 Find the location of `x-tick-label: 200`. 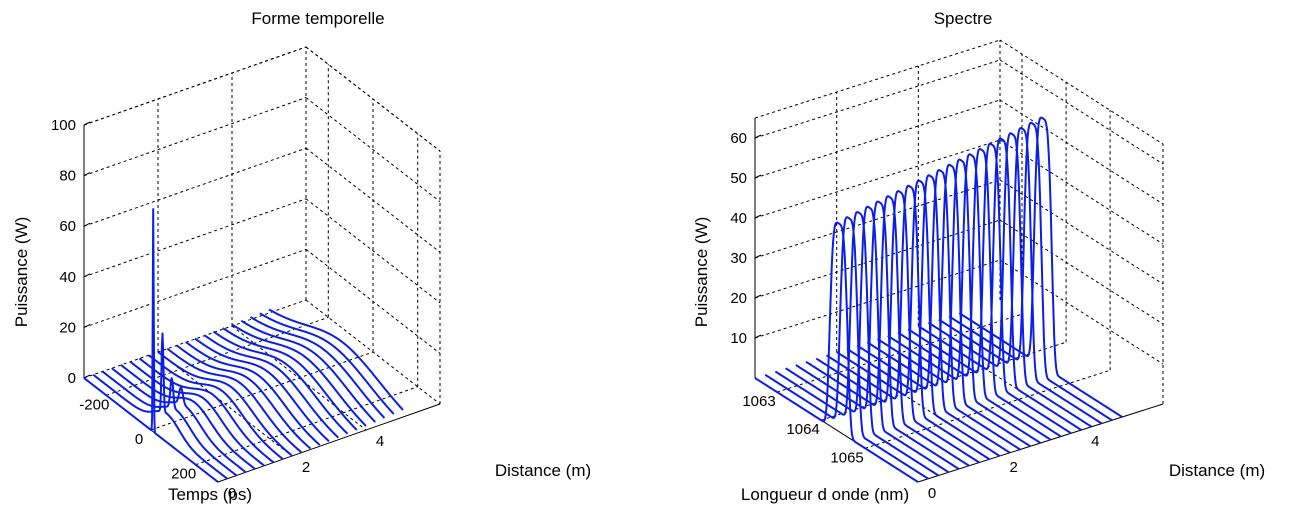

x-tick-label: 200 is located at coordinates (183, 474).